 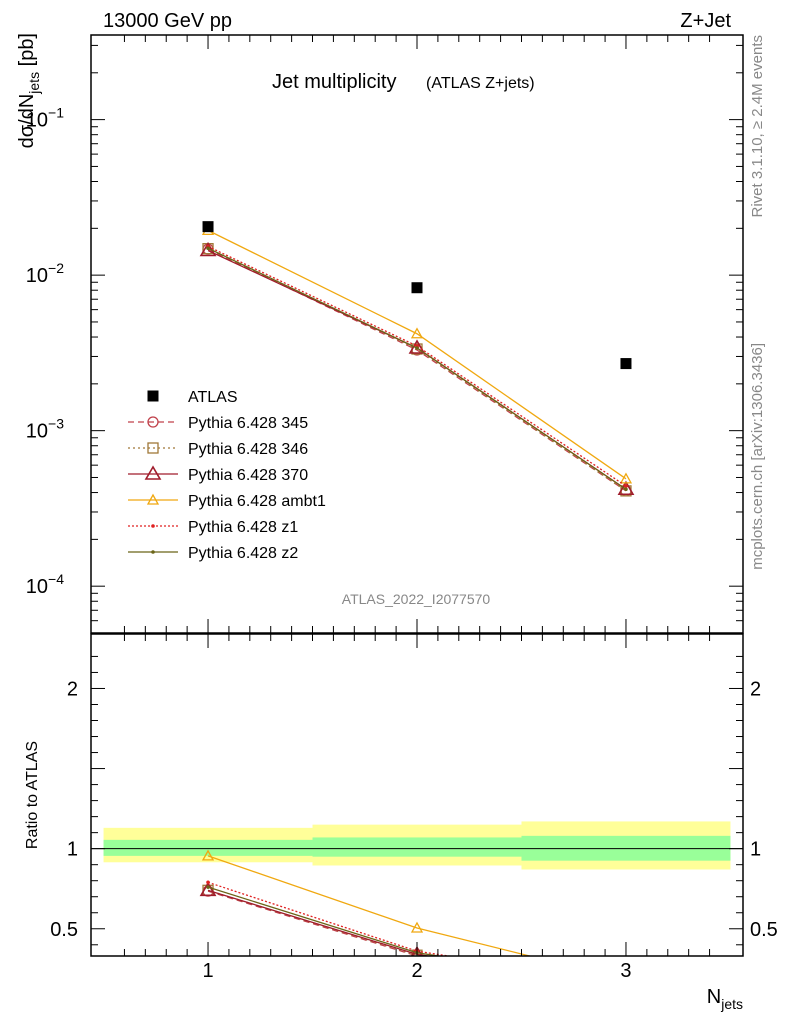 What do you see at coordinates (32, 795) in the screenshot?
I see `ratio-y-axis-label: Ratio to ATLAS` at bounding box center [32, 795].